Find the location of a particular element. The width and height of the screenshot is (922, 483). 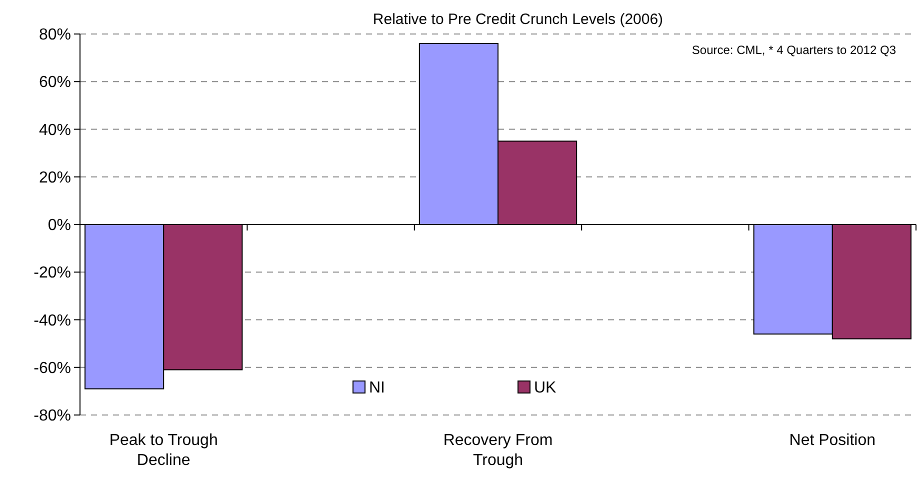

y-tick-label: -80% is located at coordinates (52, 416).